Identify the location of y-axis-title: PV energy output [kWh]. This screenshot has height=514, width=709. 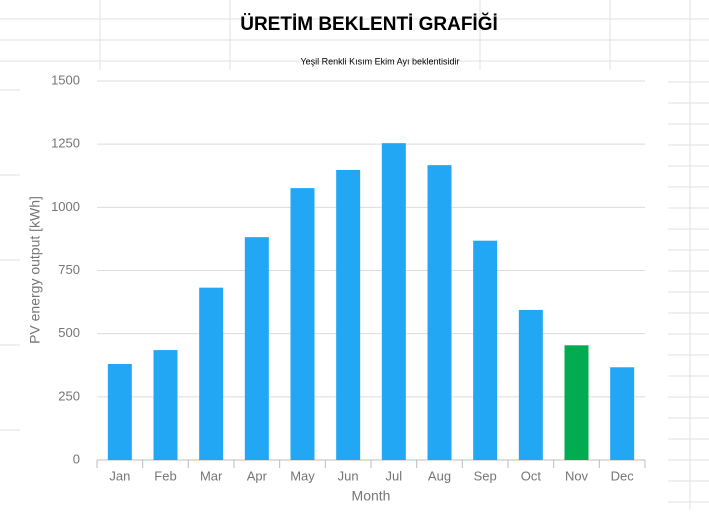
(35, 270).